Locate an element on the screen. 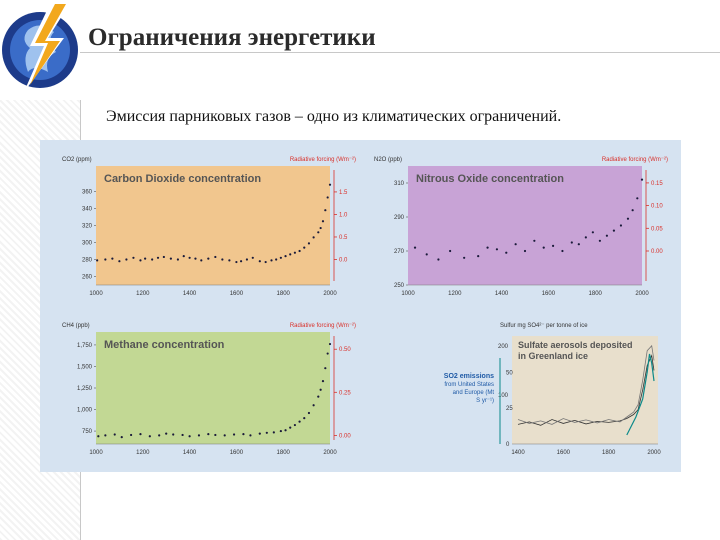 The image size is (720, 540). y-tick-label: 1,000 is located at coordinates (85, 411).